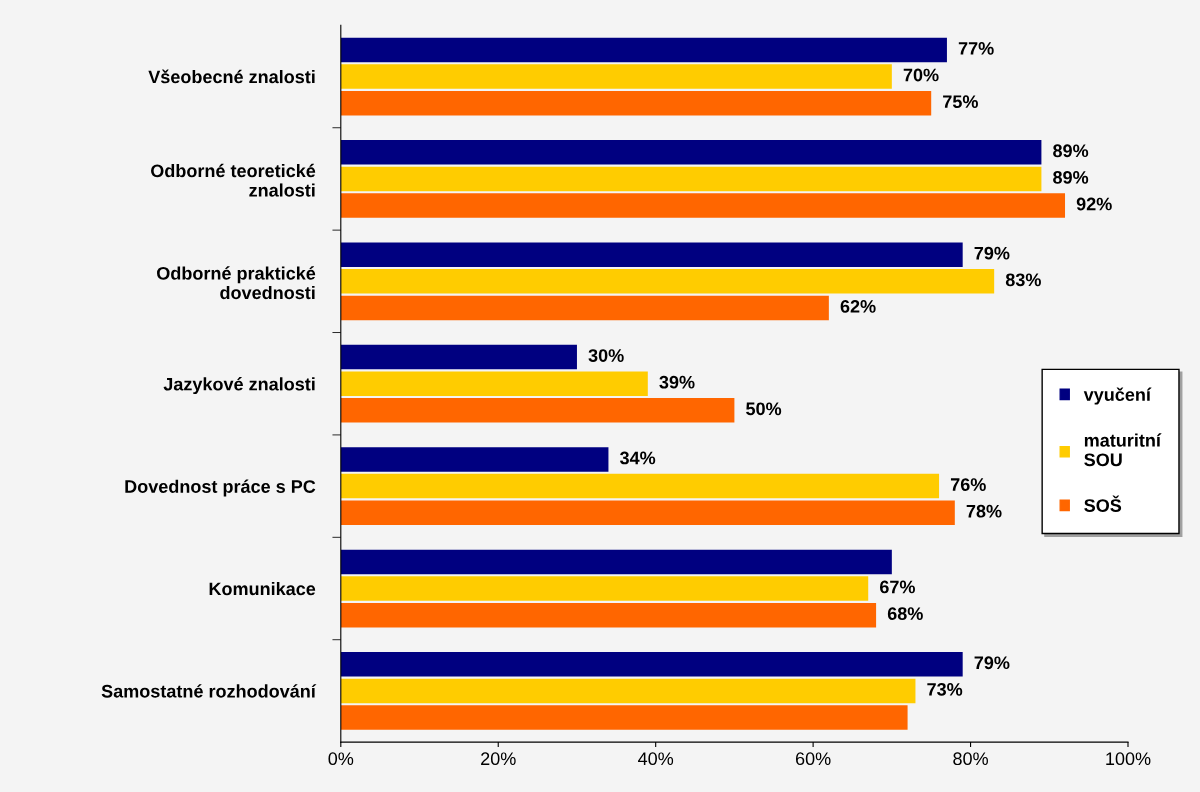 The height and width of the screenshot is (792, 1200). I want to click on x-tick-label: 20%, so click(498, 759).